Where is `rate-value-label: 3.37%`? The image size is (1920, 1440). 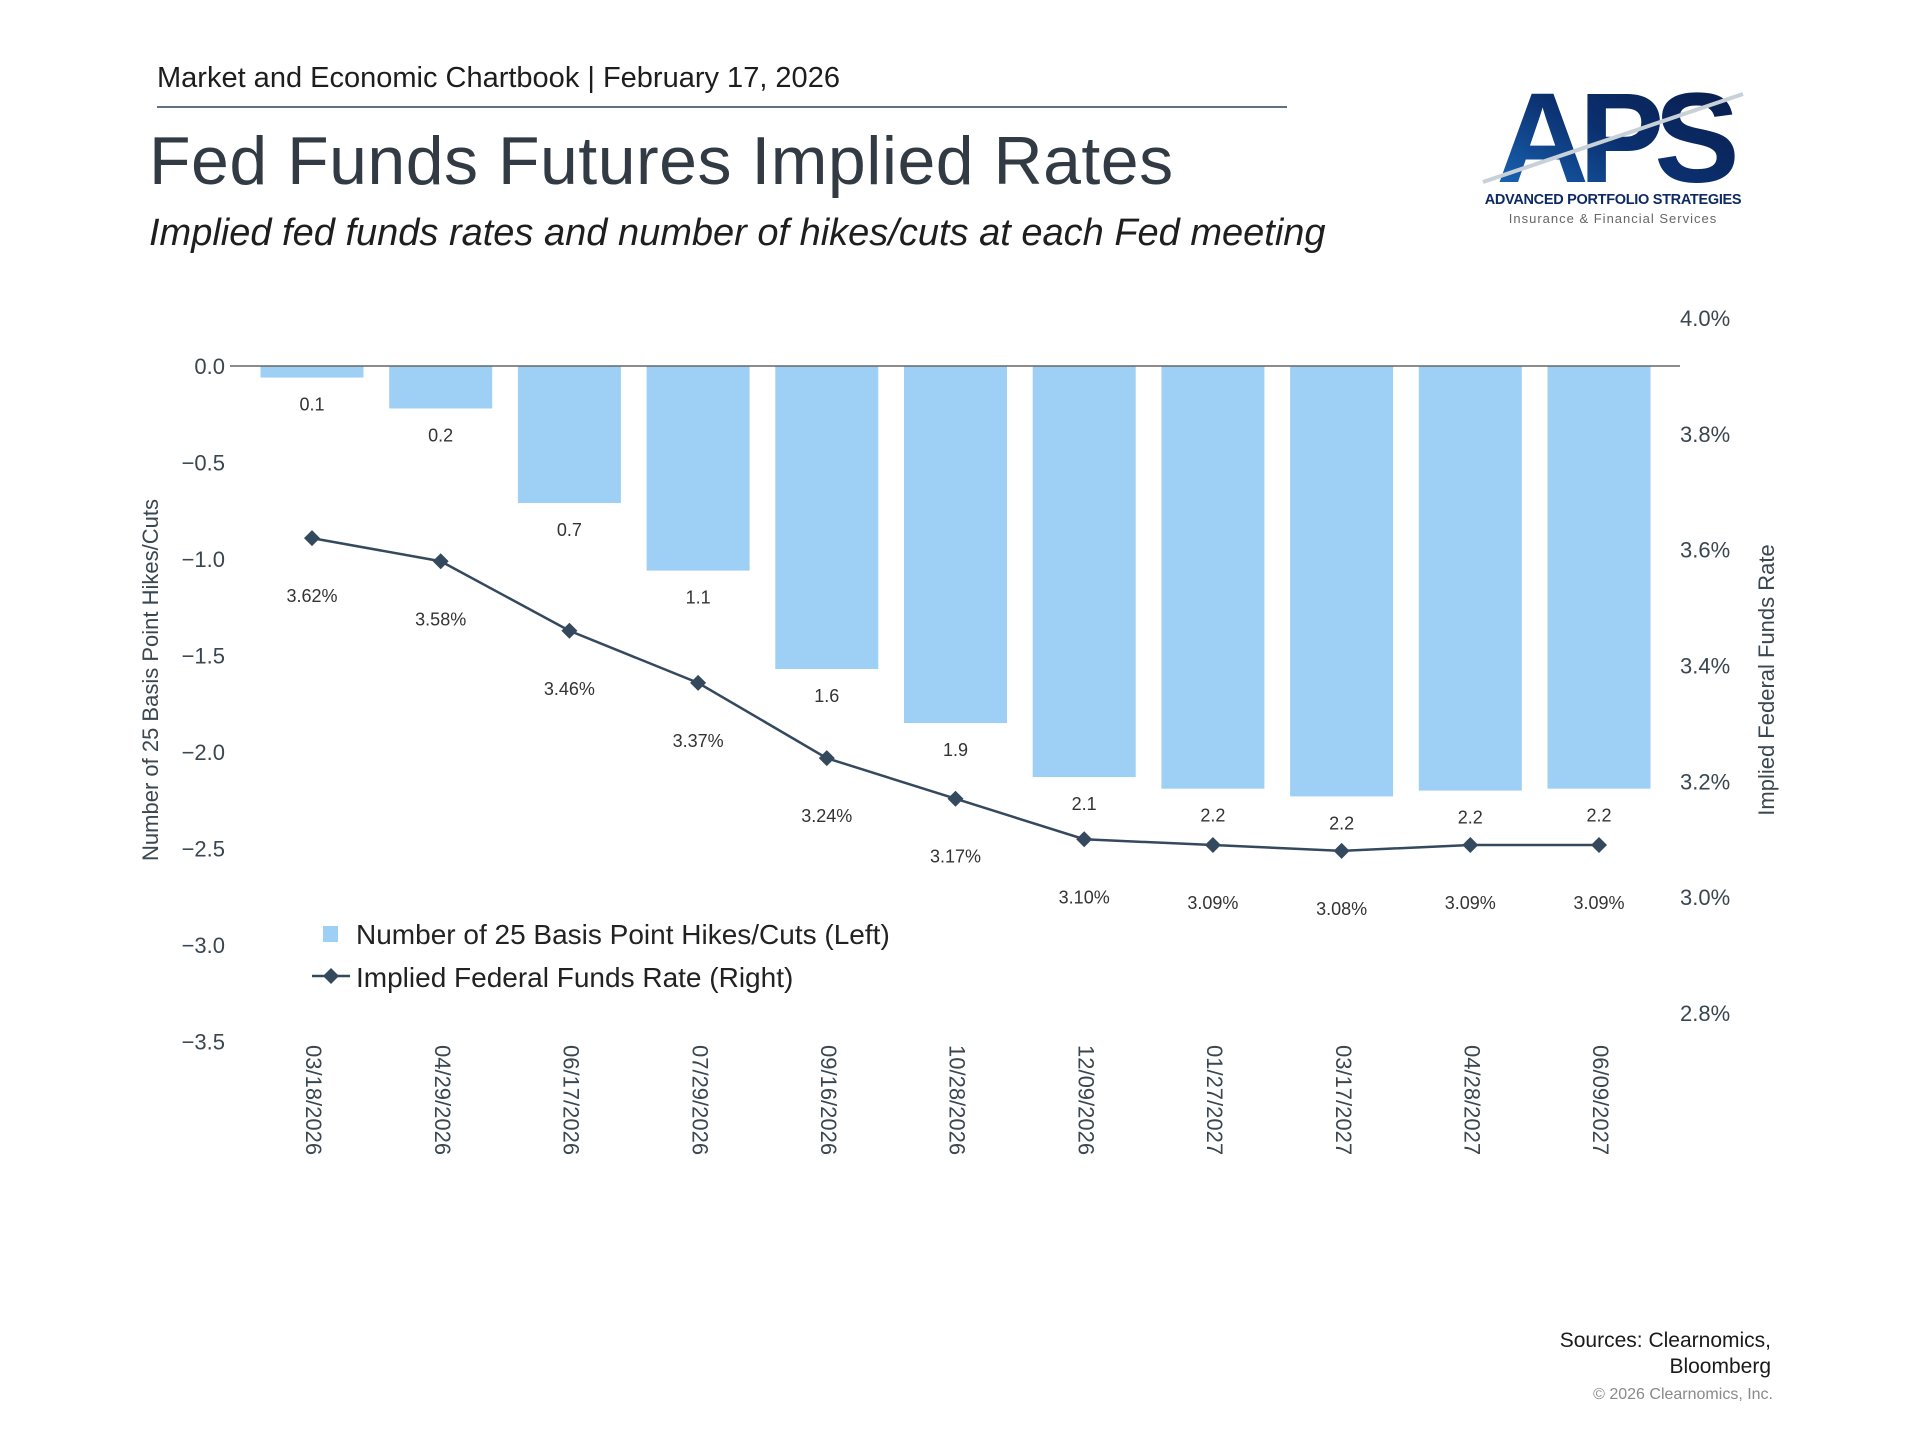
rate-value-label: 3.37% is located at coordinates (698, 741).